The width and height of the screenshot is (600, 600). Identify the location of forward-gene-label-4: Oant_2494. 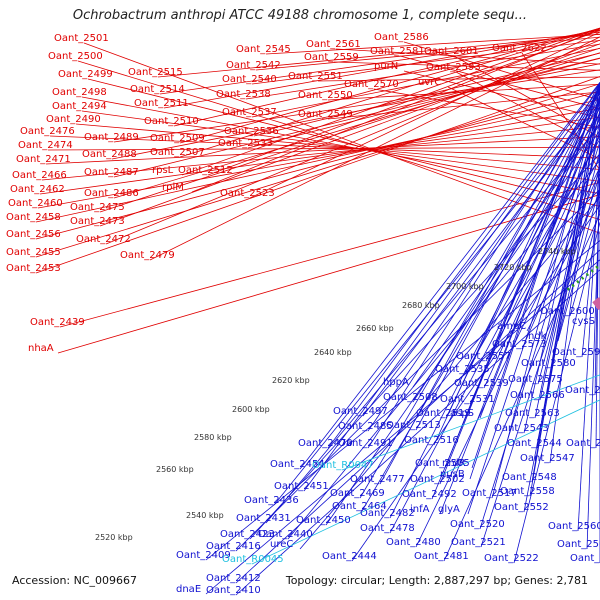
(79, 106).